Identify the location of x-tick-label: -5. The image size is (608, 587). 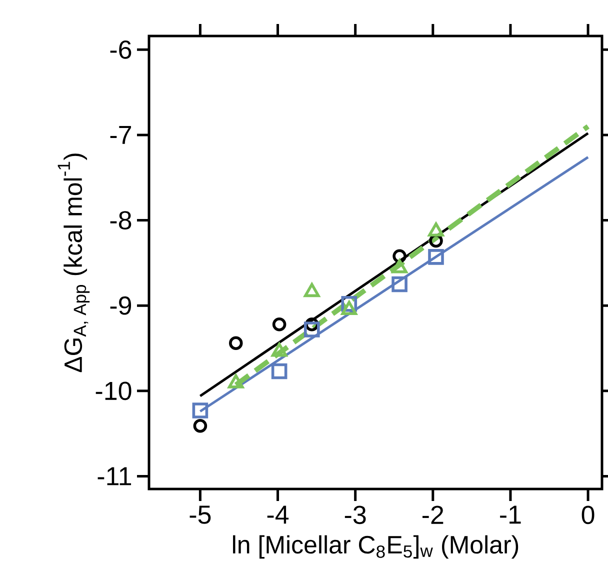
(200, 515).